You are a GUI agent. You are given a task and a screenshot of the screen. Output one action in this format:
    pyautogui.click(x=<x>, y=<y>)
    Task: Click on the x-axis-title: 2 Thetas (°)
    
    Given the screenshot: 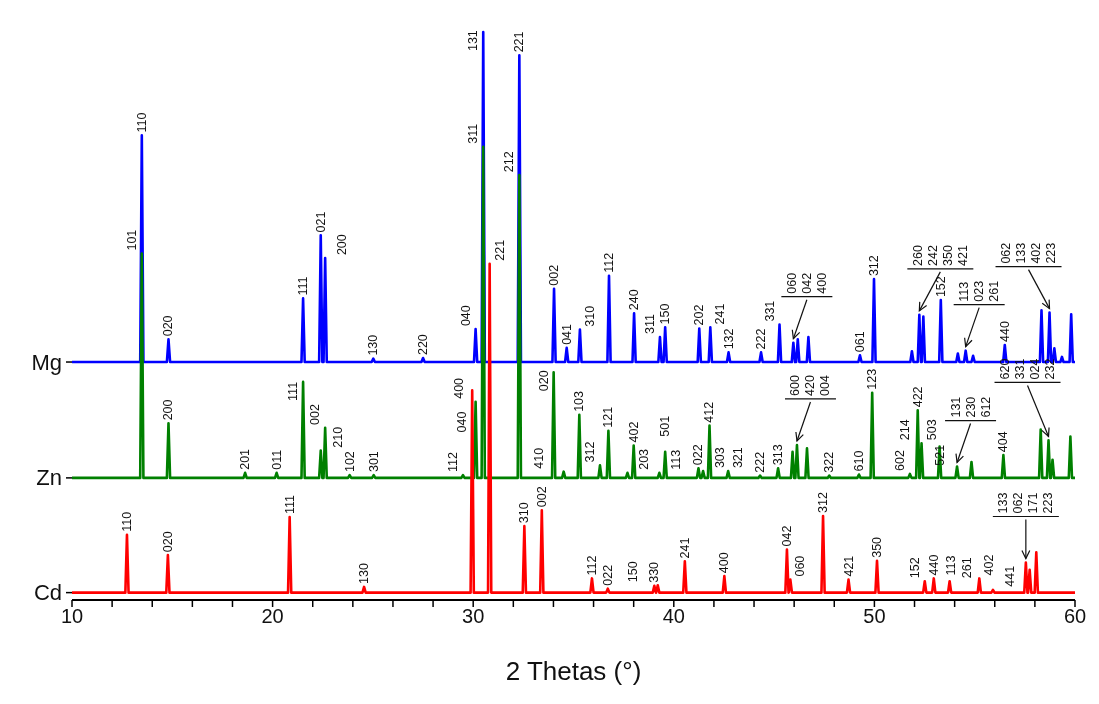 What is the action you would take?
    pyautogui.click(x=573, y=671)
    